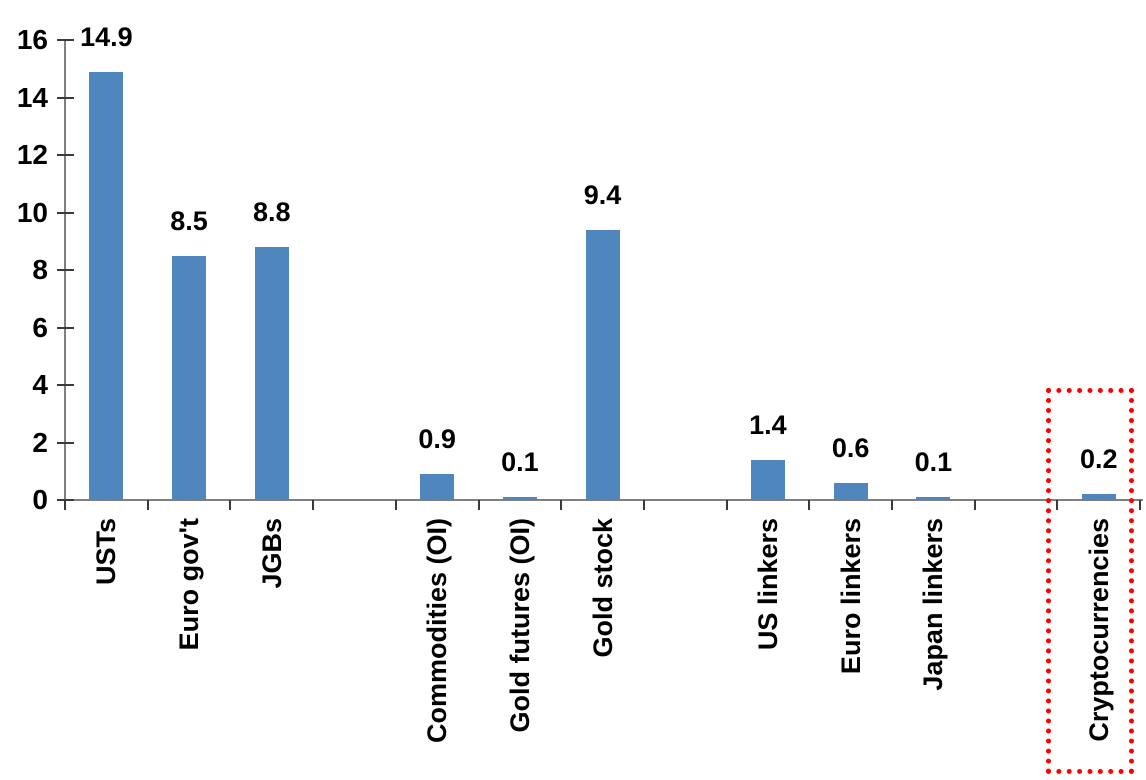  I want to click on bar-commodities-oi, so click(437, 487).